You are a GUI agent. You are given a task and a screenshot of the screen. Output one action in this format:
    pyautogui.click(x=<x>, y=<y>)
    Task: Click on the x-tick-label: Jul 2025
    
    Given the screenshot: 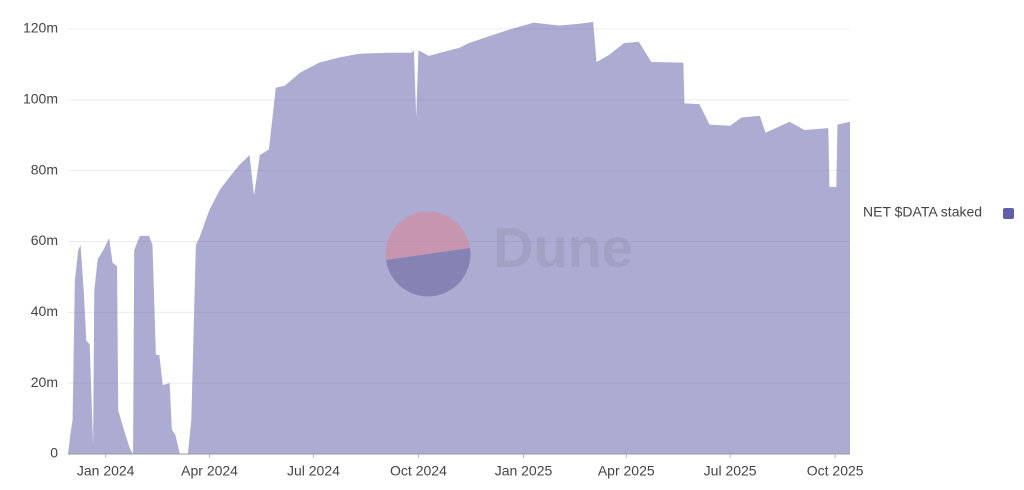 What is the action you would take?
    pyautogui.click(x=730, y=471)
    